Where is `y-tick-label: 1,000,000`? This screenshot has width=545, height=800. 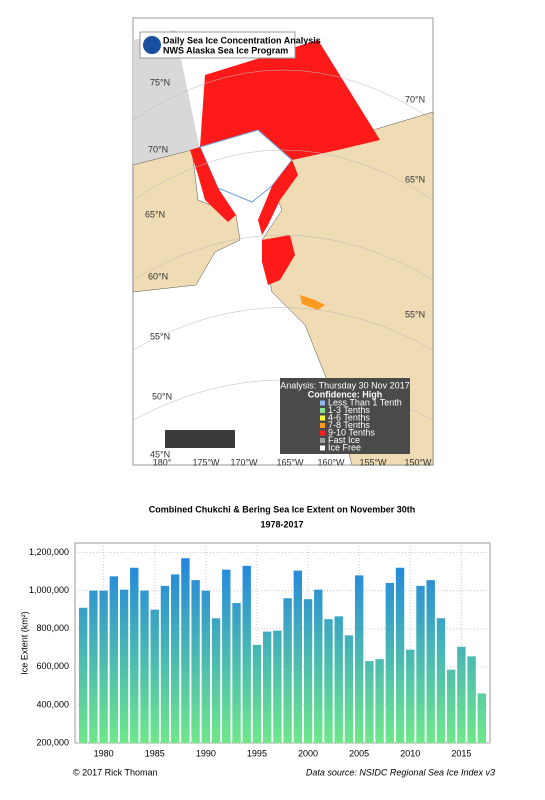
y-tick-label: 1,000,000 is located at coordinates (49, 590).